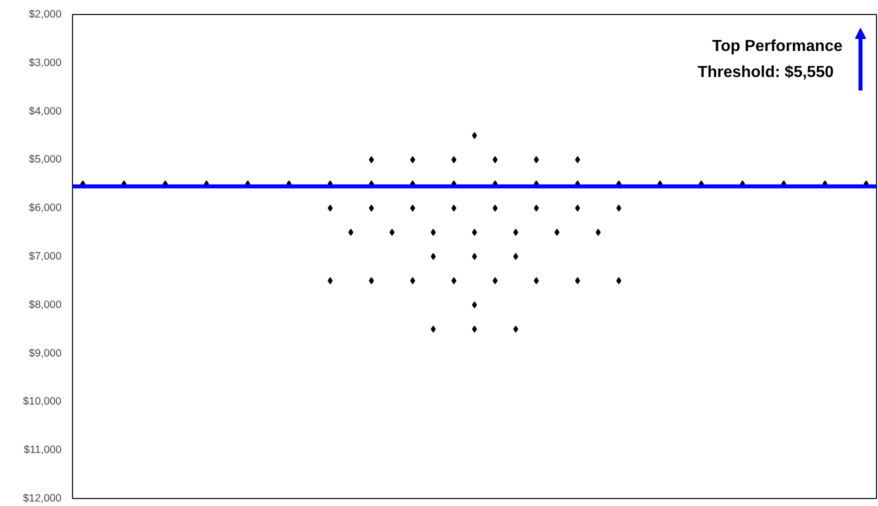 Image resolution: width=878 pixels, height=506 pixels. Describe the element at coordinates (45, 353) in the screenshot. I see `y-tick-label: $9,000` at that location.